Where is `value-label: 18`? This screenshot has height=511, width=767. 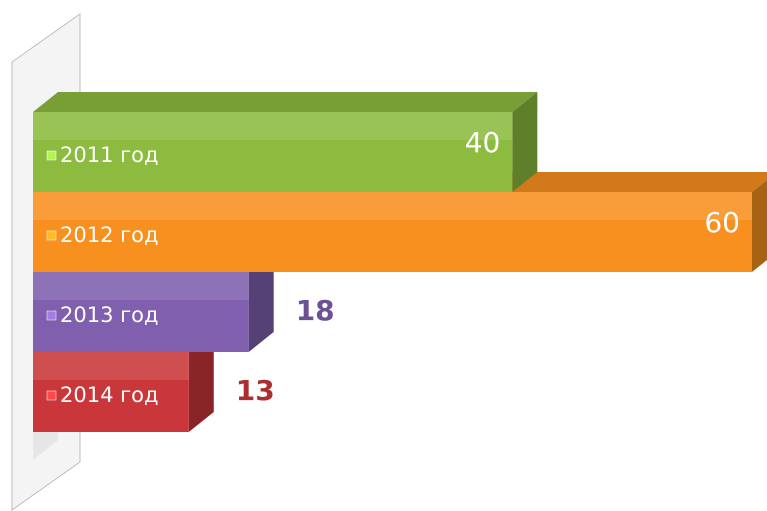 value-label: 18 is located at coordinates (315, 310).